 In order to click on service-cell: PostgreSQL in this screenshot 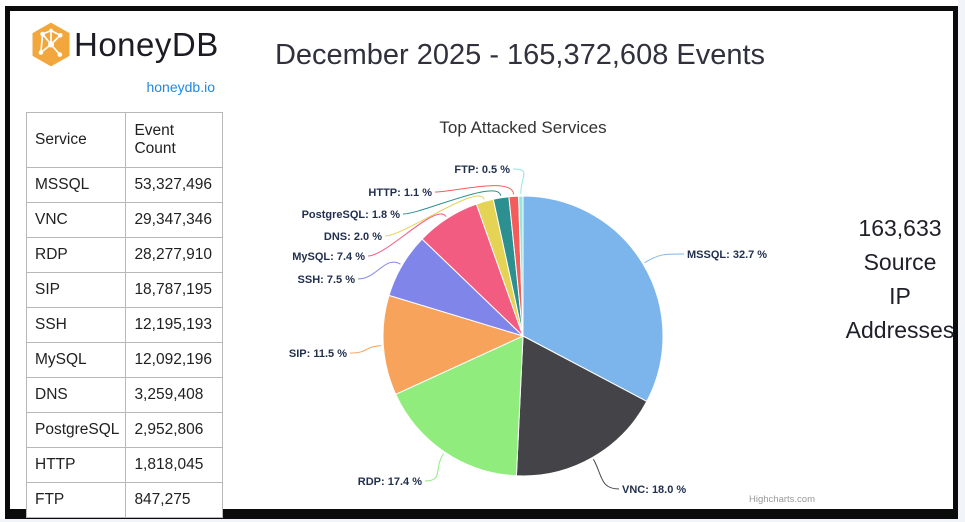, I will do `click(76, 430)`.